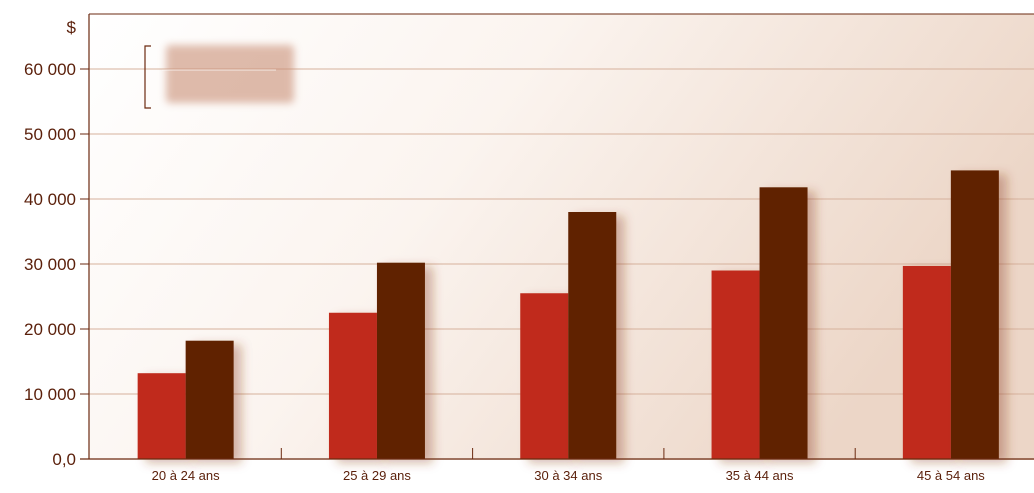 The image size is (1034, 493). I want to click on x-tick-label: 25 à 29 ans, so click(377, 475).